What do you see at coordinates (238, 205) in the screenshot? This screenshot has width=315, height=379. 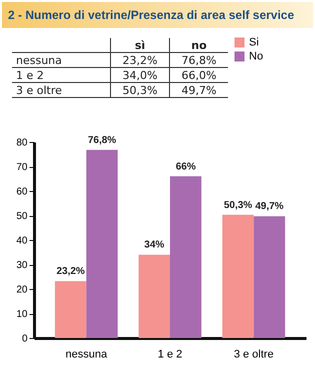 I see `data-label: 50,3%` at bounding box center [238, 205].